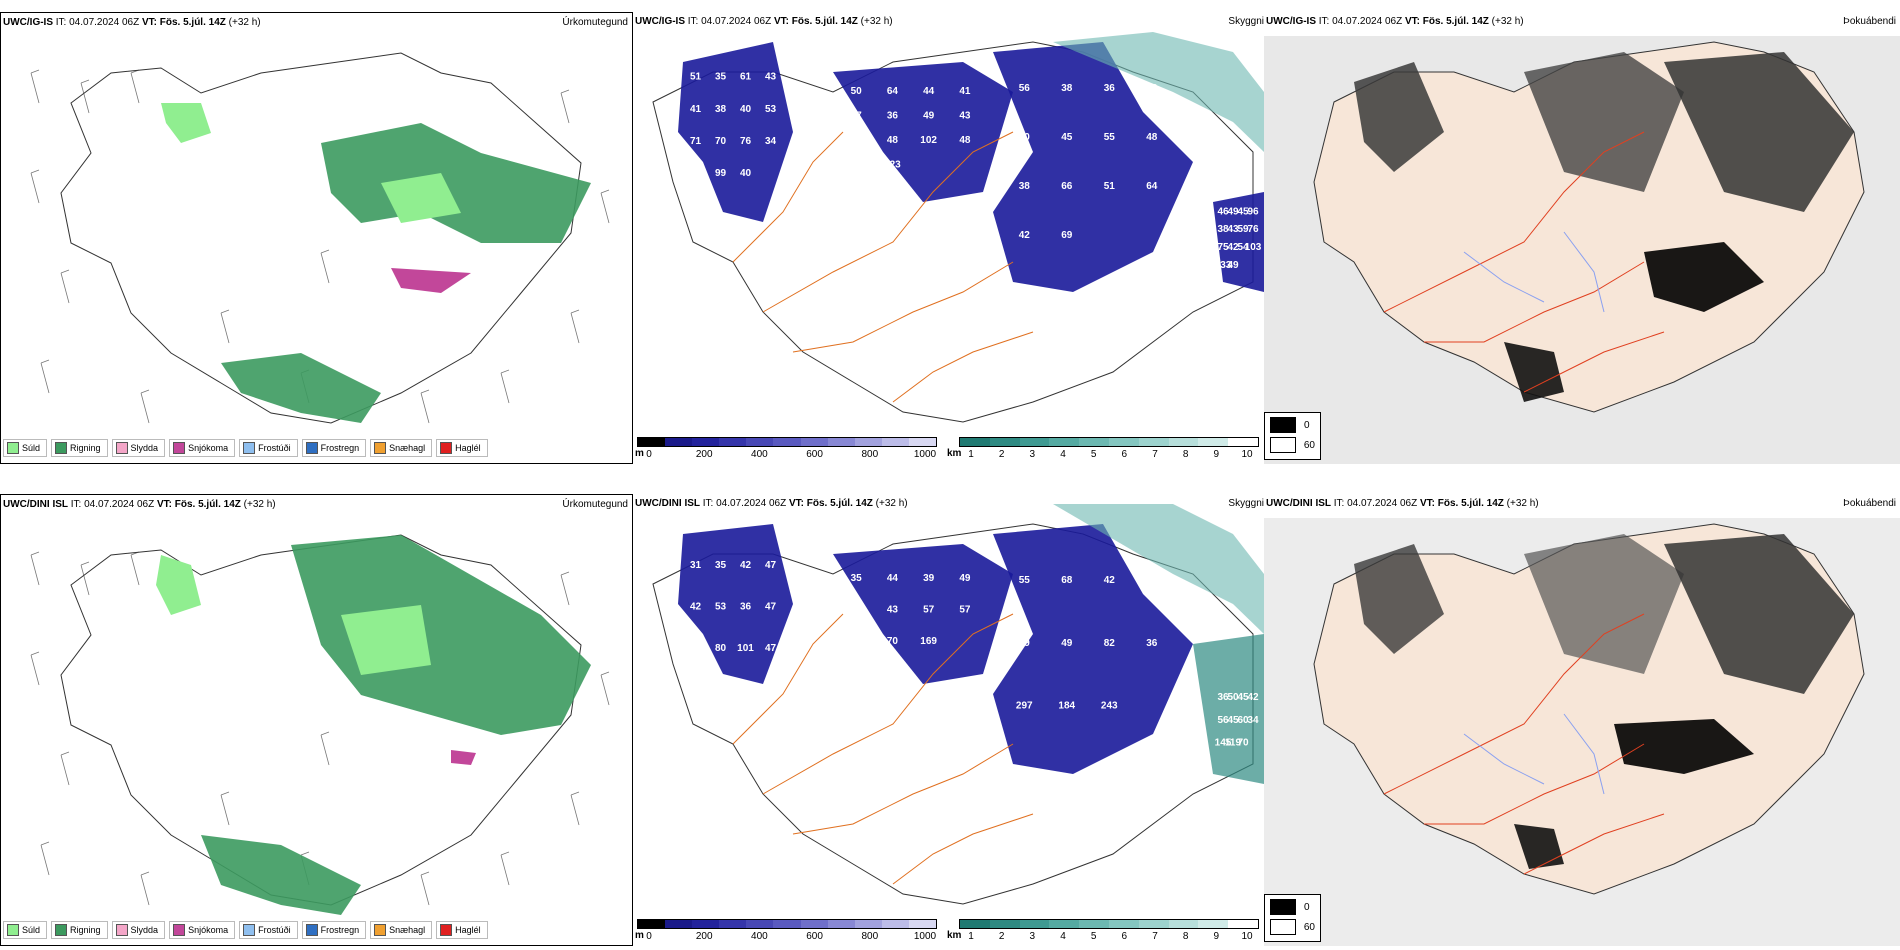 This screenshot has height=950, width=1900. I want to click on visibility-tick-label: 6, so click(1124, 936).